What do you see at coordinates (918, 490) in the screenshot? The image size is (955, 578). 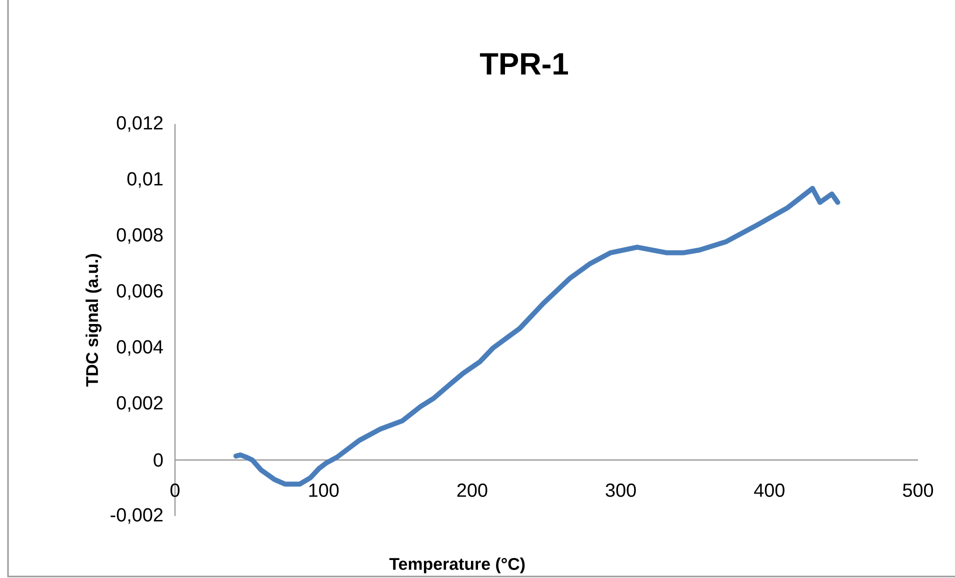 I see `x-tick-label: 500` at bounding box center [918, 490].